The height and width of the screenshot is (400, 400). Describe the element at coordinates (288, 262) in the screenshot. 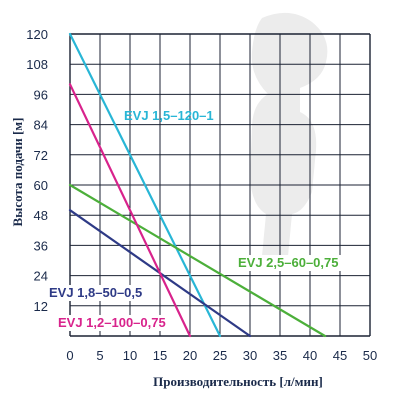

I see `series-label: EVJ 2,5–60–0,75` at that location.